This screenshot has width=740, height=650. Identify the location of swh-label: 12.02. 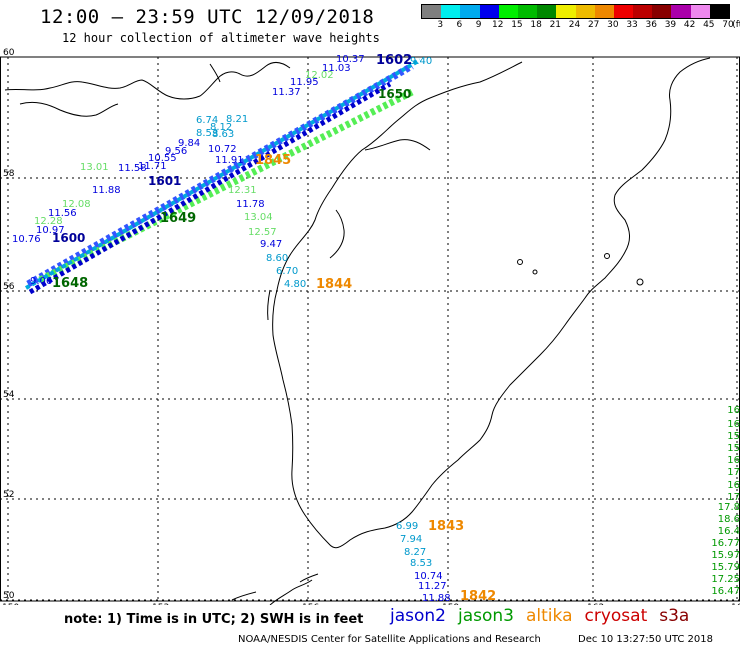
(319, 75).